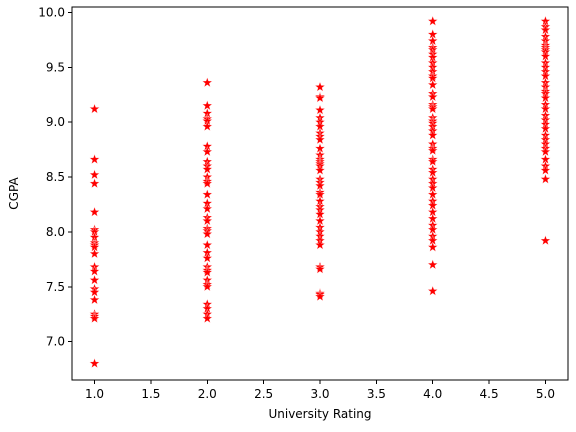 The height and width of the screenshot is (432, 576). I want to click on x-tick-label: 1.5, so click(150, 394).